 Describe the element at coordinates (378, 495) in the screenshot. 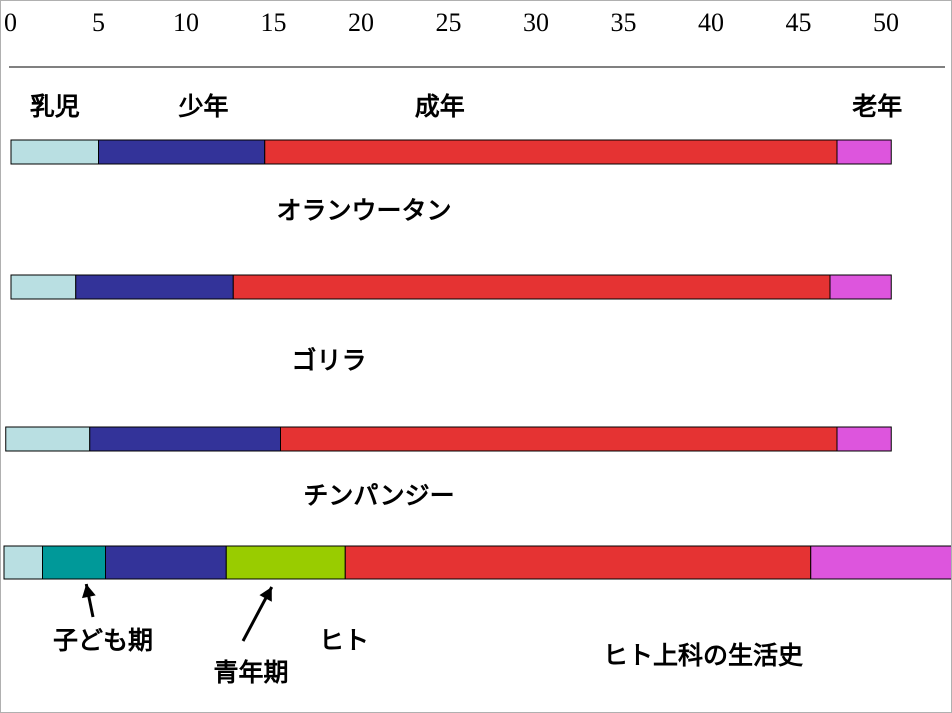

I see `series-label: チンパンジー` at that location.